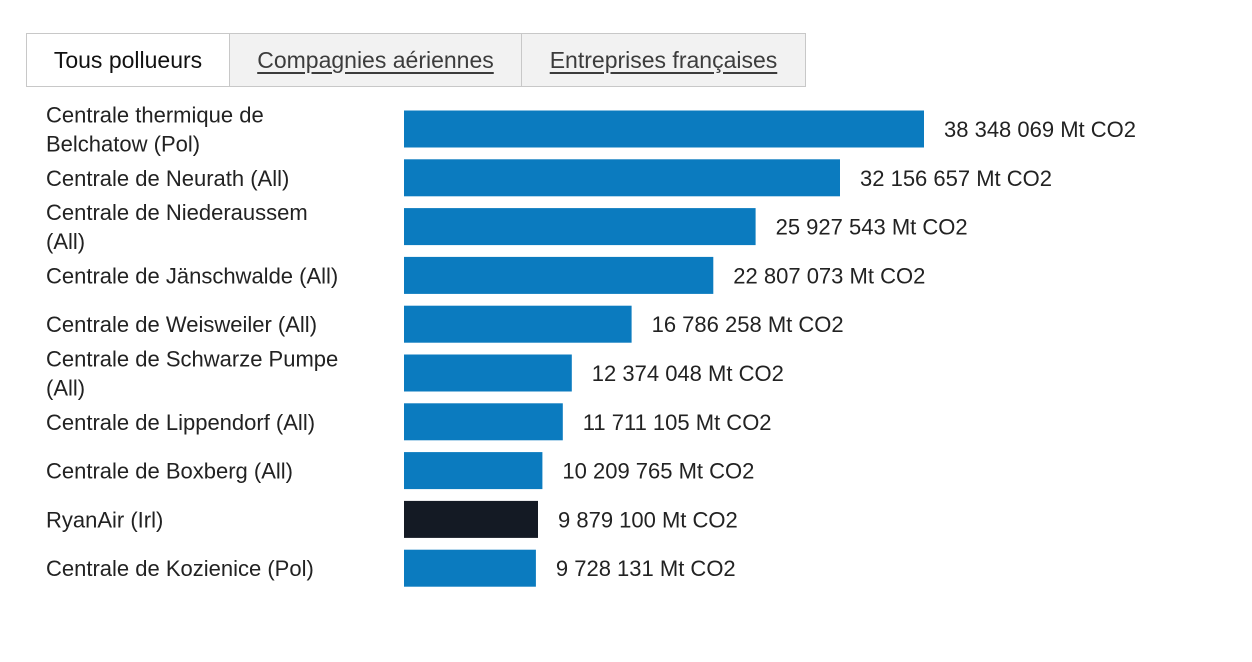 The width and height of the screenshot is (1252, 662). I want to click on category-label: Centrale de Boxberg (All), so click(169, 471).